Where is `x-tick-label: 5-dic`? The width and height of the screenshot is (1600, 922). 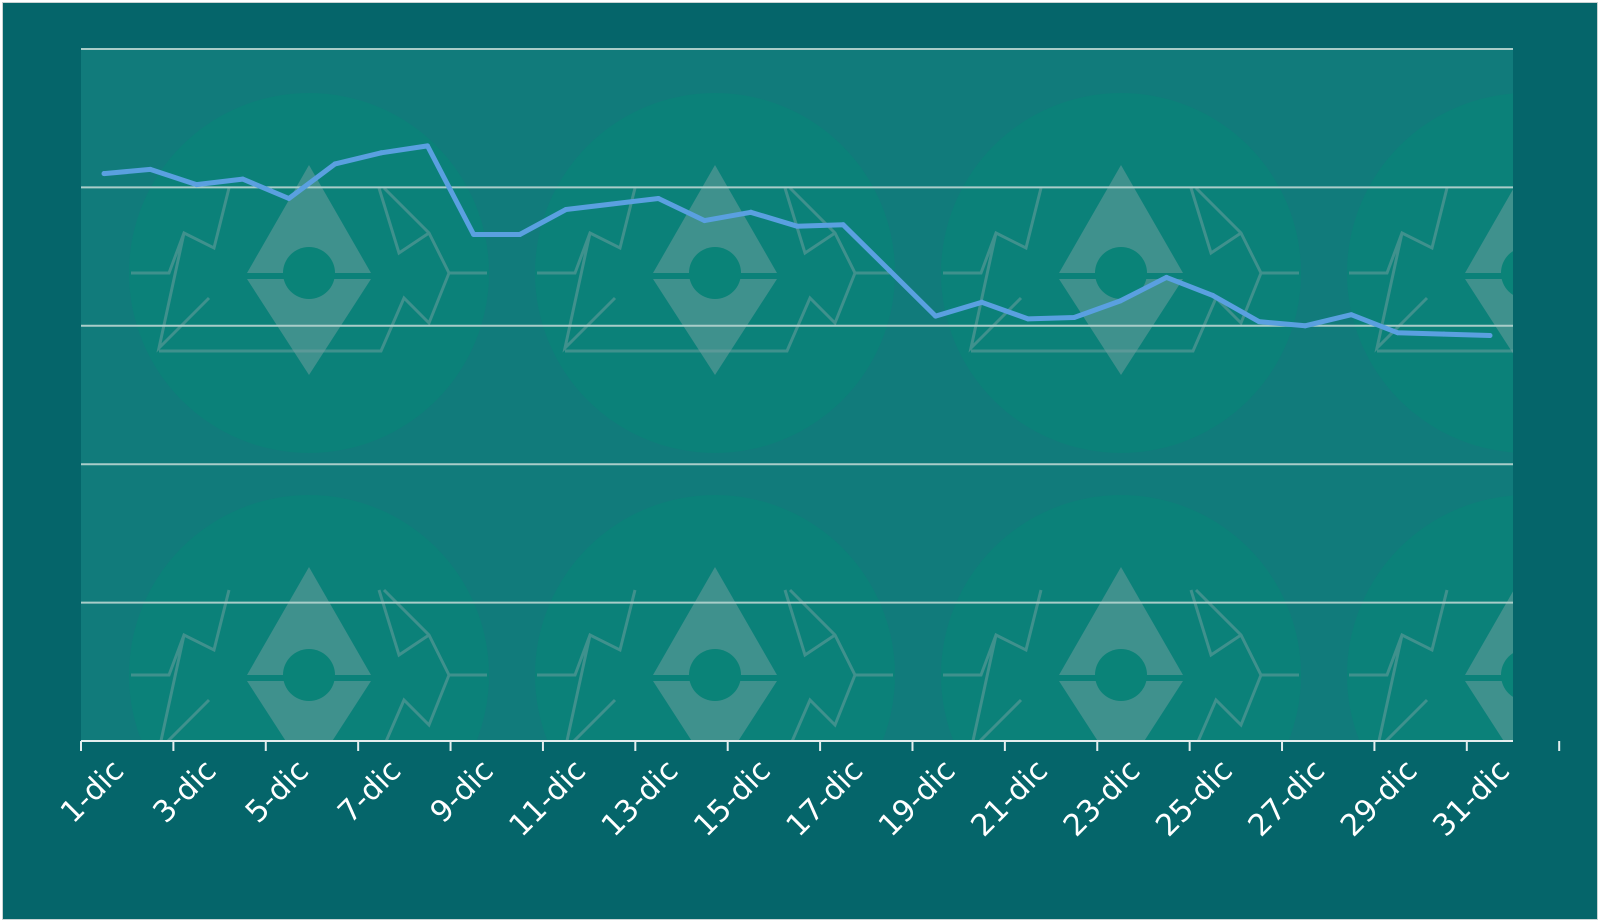
x-tick-label: 5-dic is located at coordinates (277, 791).